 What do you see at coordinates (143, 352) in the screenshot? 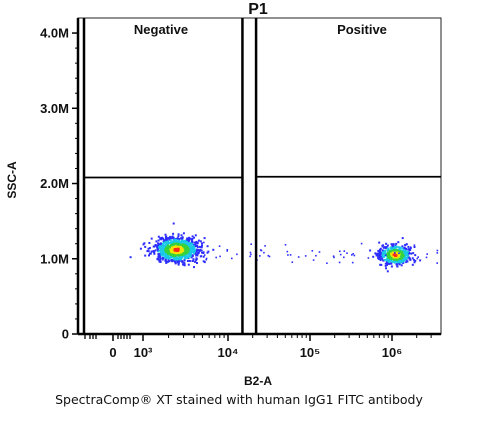
I see `x-tick-label: 10³` at bounding box center [143, 352].